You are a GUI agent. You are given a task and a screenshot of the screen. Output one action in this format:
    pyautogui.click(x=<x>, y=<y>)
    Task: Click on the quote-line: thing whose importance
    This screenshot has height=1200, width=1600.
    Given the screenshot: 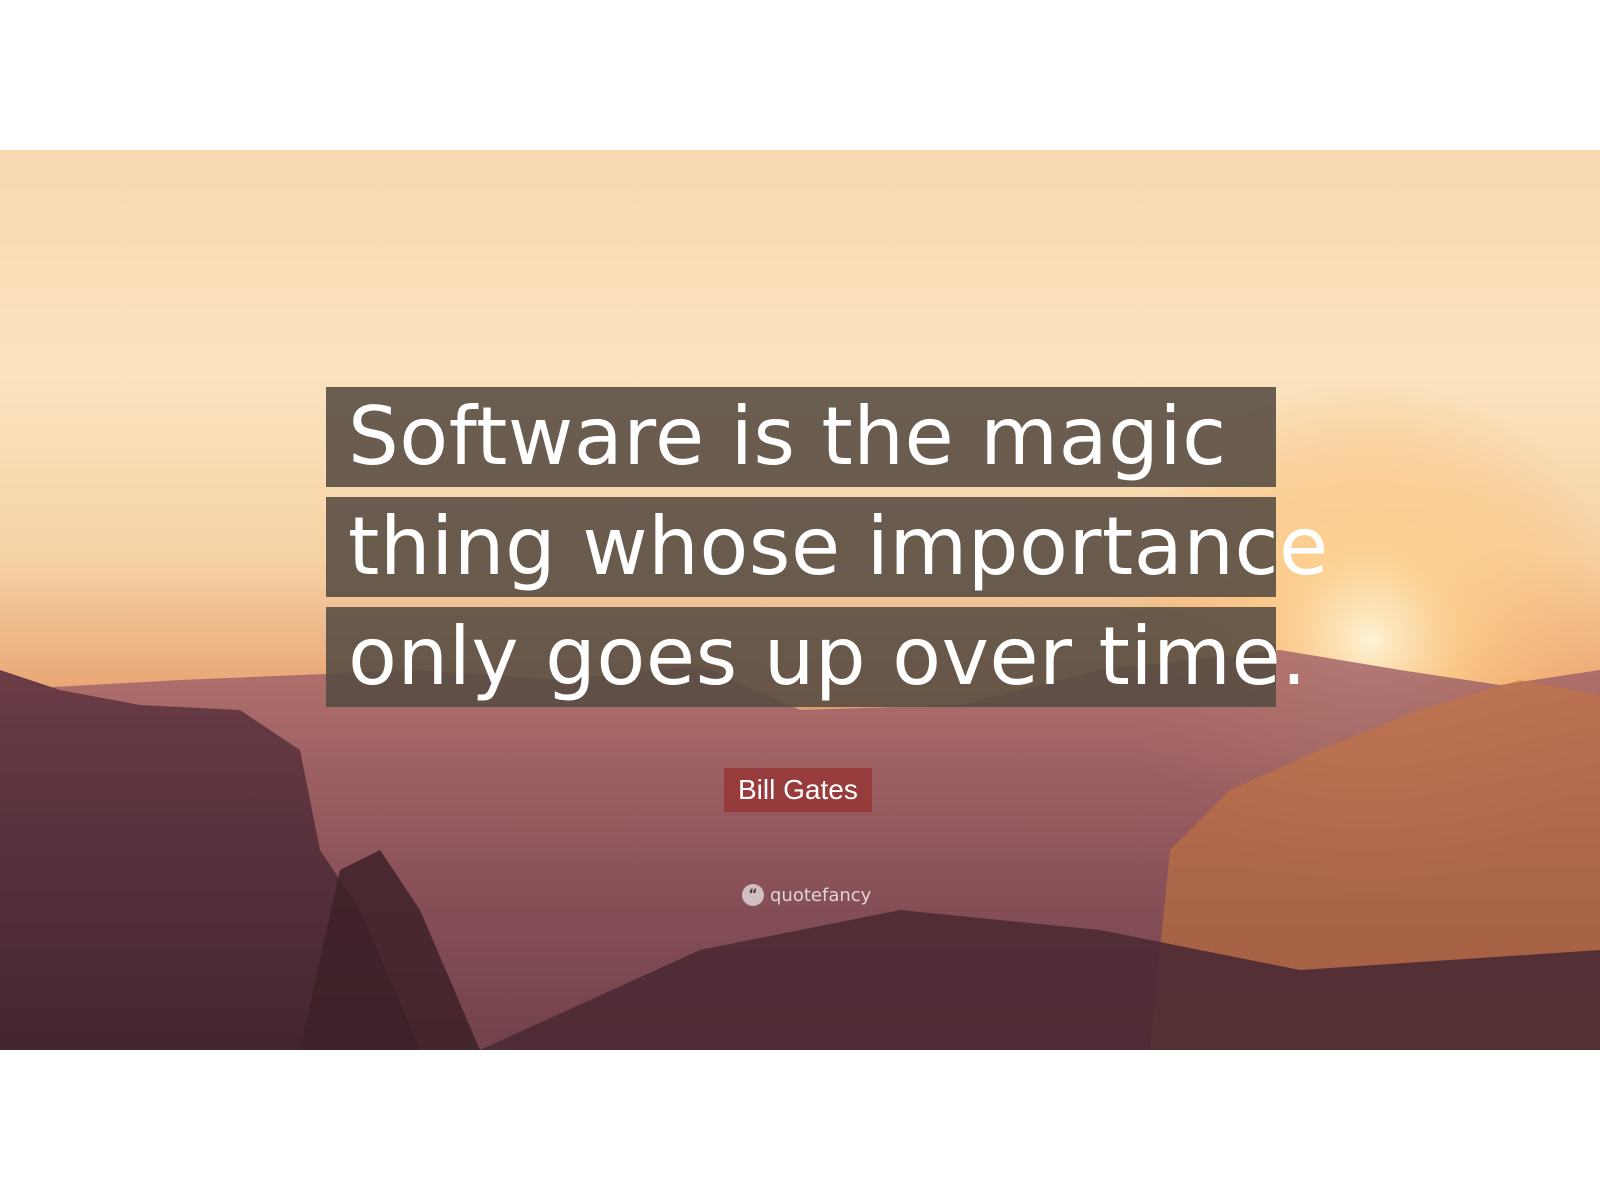 What is the action you would take?
    pyautogui.click(x=827, y=547)
    